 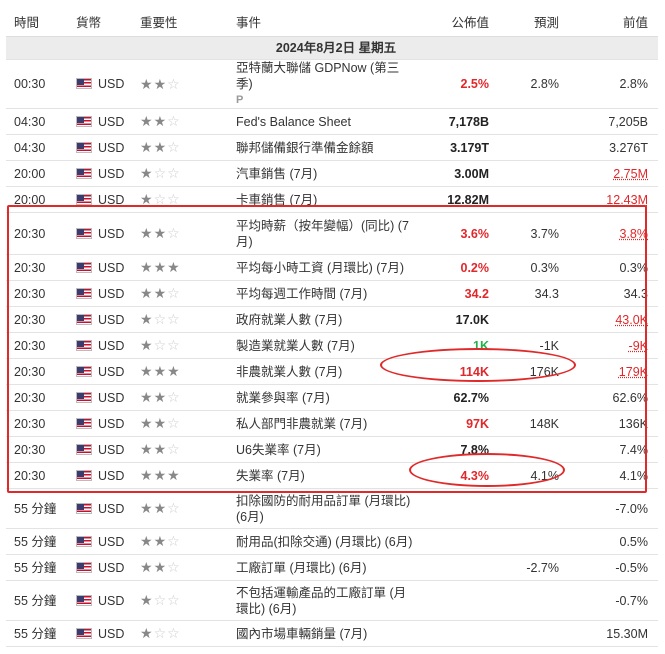 What do you see at coordinates (277, 173) in the screenshot?
I see `event-name: 汽車銷售 (7月)` at bounding box center [277, 173].